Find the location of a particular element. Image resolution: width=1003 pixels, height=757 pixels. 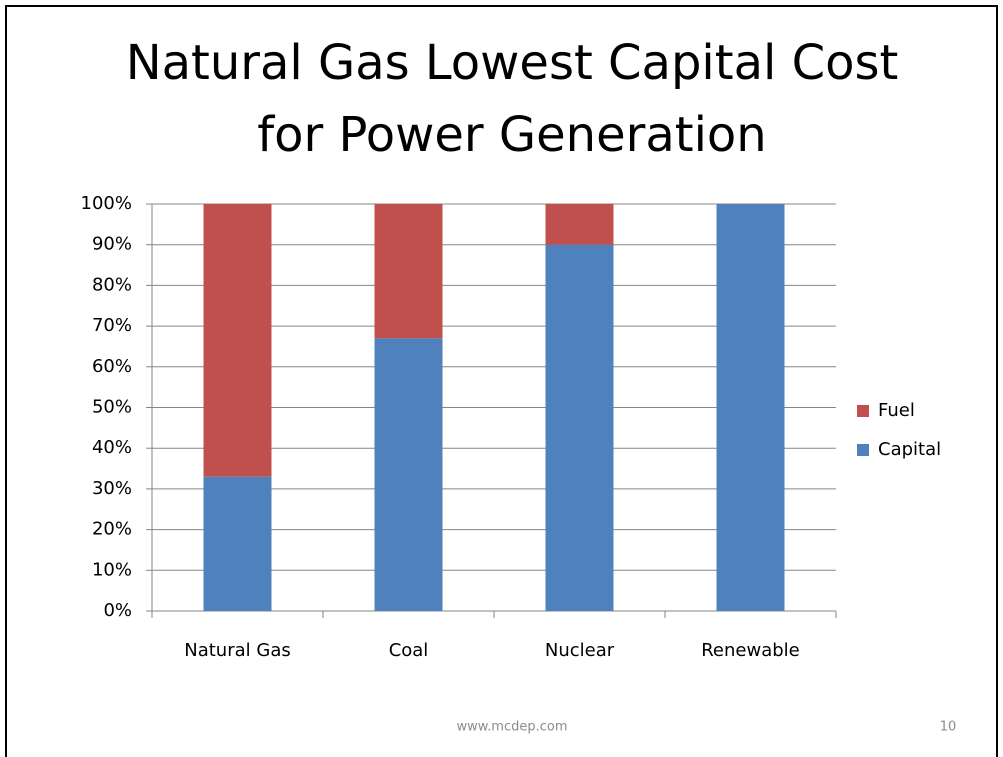

y-tick-label: 60% is located at coordinates (112, 366).